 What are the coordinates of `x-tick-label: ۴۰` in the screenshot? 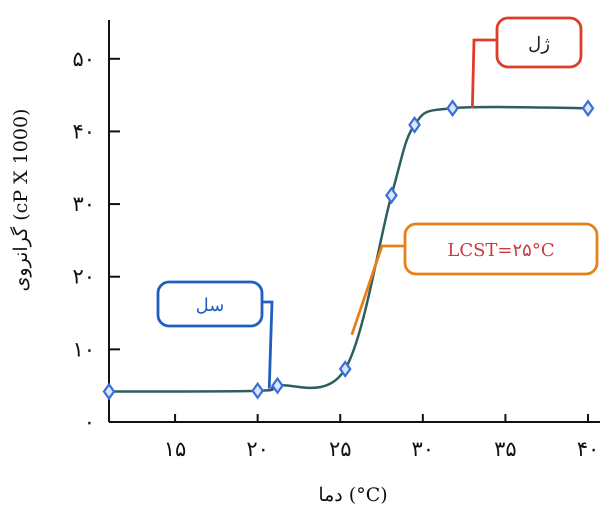 It's located at (588, 449).